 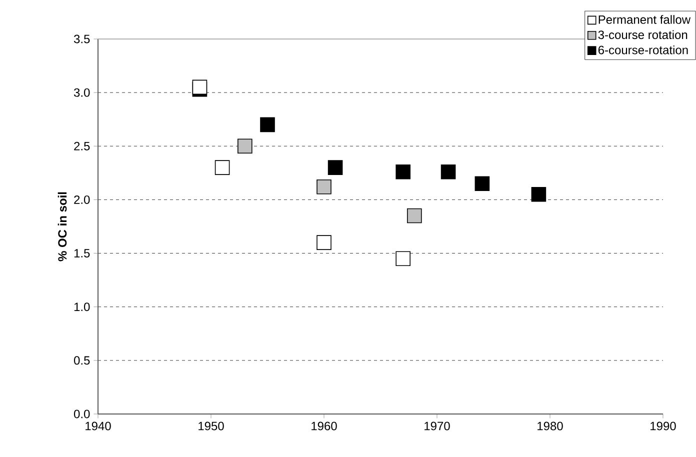 I want to click on x-tick-label: 1990, so click(x=663, y=426).